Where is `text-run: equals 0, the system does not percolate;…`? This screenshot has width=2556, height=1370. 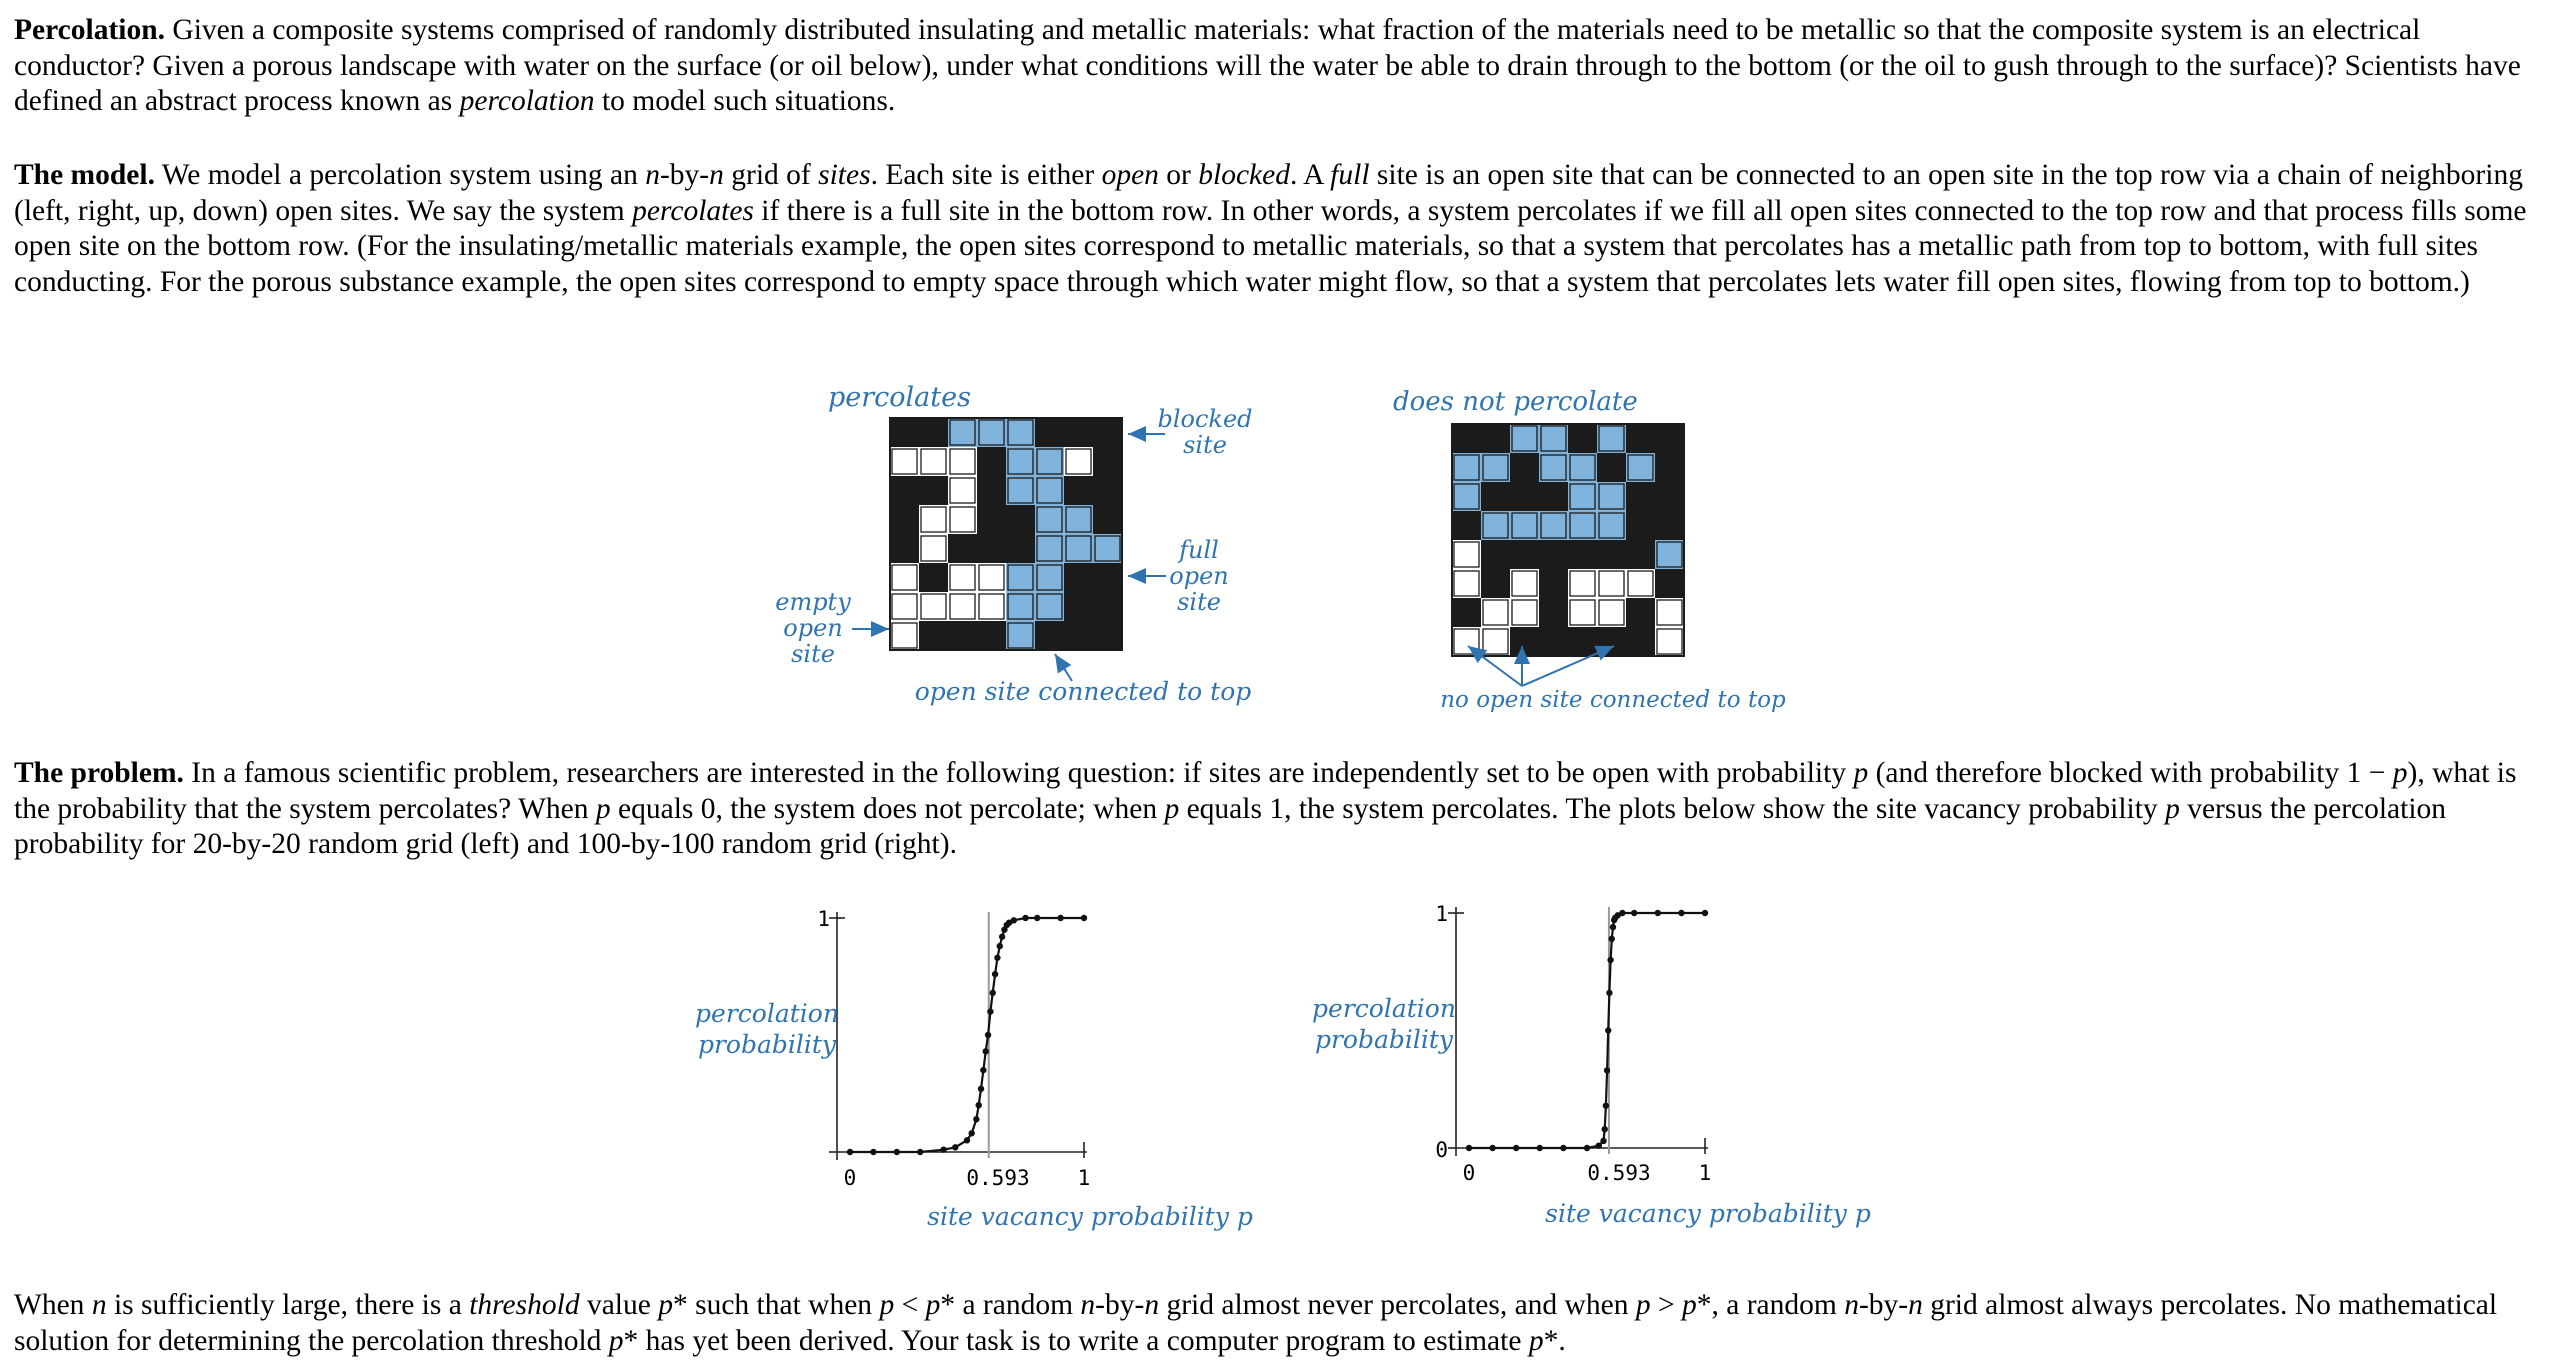
text-run: equals 0, the system does not percolate;… is located at coordinates (887, 808).